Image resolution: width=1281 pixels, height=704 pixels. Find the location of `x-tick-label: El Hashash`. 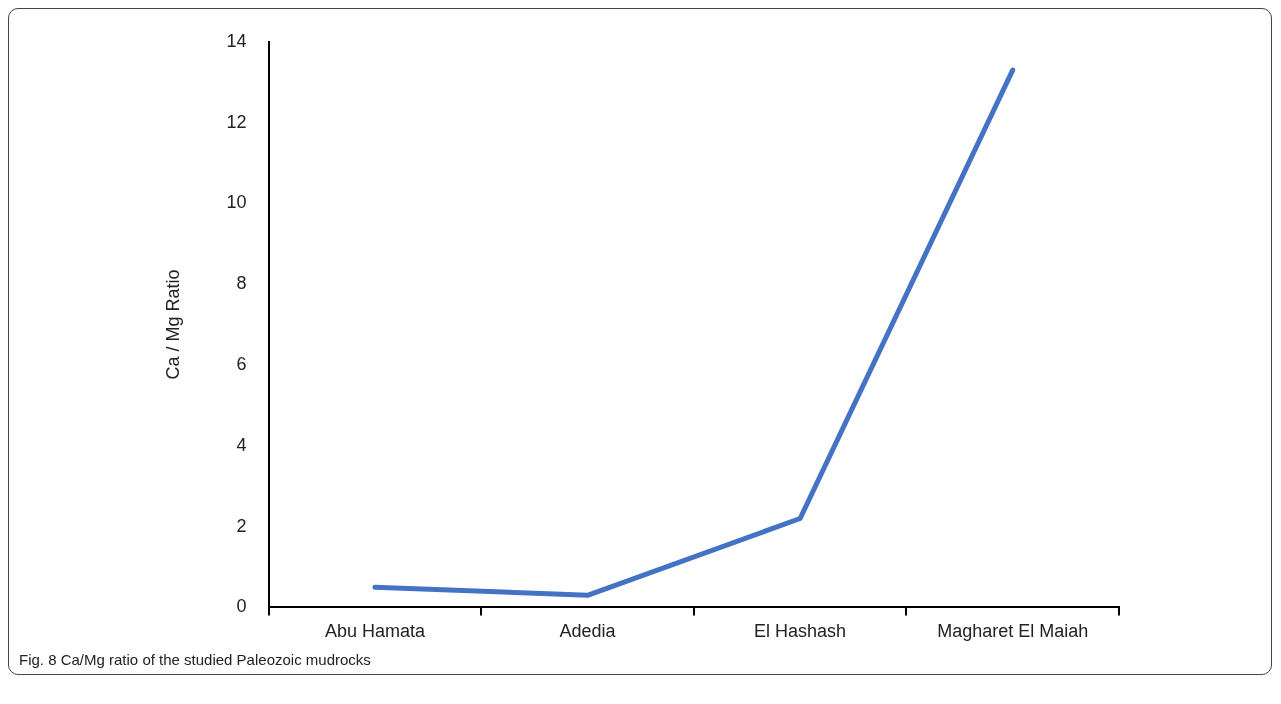

x-tick-label: El Hashash is located at coordinates (800, 631).